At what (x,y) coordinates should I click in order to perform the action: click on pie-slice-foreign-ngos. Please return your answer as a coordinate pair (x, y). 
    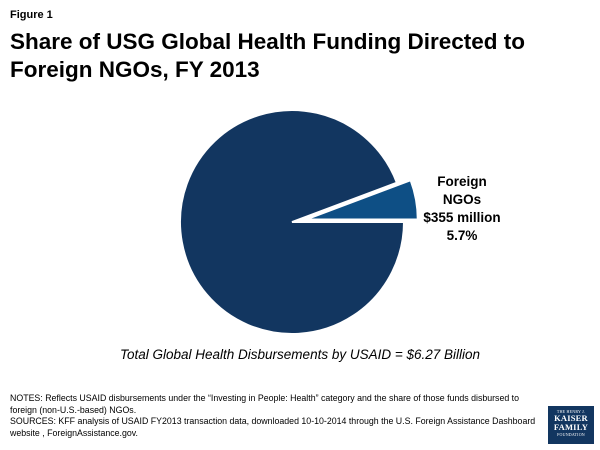
    Looking at the image, I should click on (362, 199).